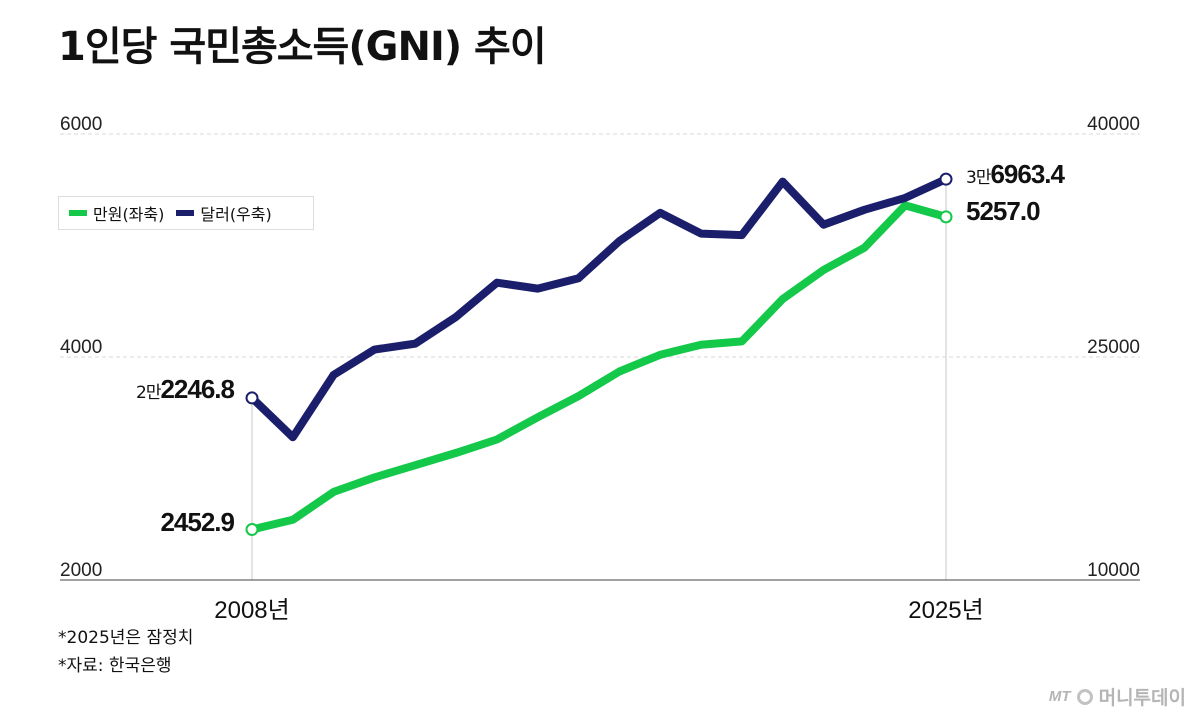 The image size is (1200, 720). What do you see at coordinates (945, 610) in the screenshot?
I see `x-tick-end: 2025년` at bounding box center [945, 610].